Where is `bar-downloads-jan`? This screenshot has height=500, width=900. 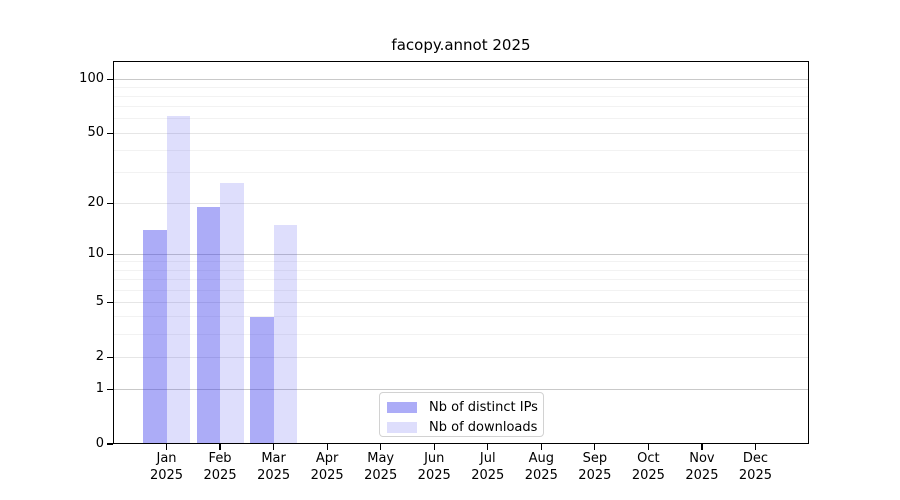 bar-downloads-jan is located at coordinates (178, 280).